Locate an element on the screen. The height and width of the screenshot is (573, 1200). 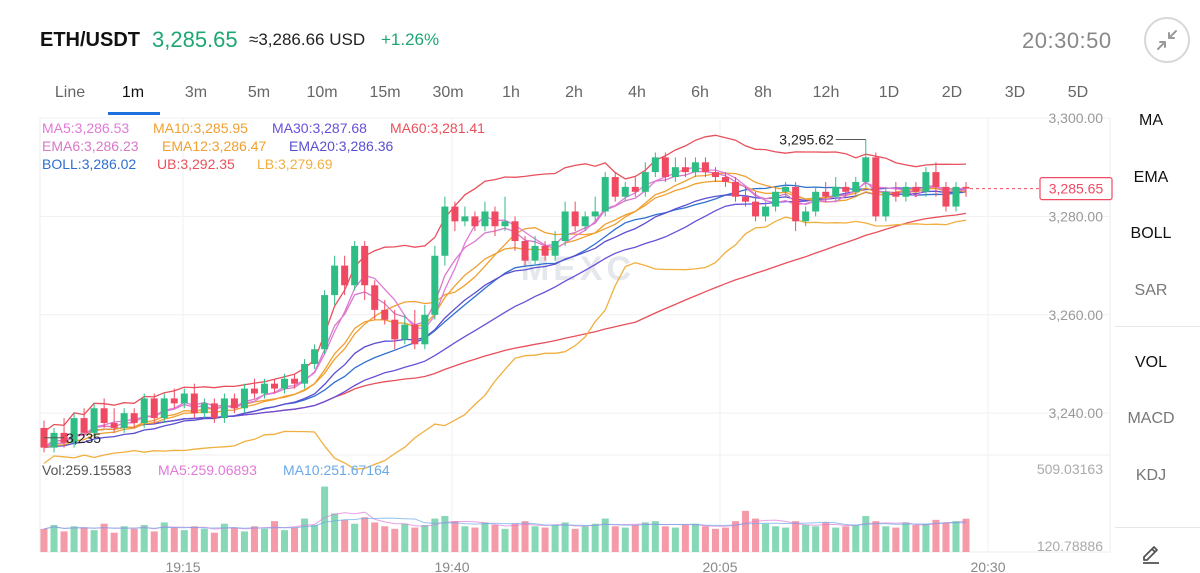
menu-sar: SAR is located at coordinates (1151, 290).